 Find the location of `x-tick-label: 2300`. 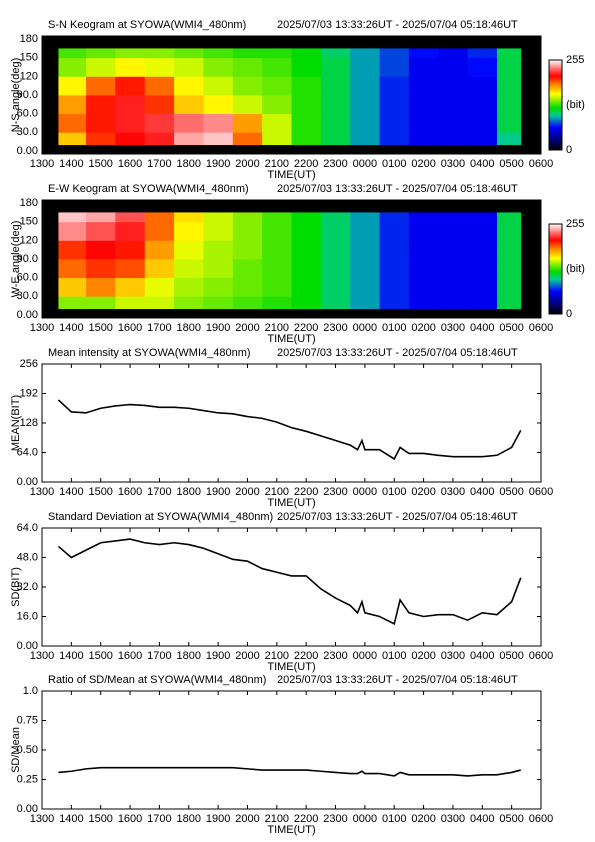

x-tick-label: 2300 is located at coordinates (335, 819).